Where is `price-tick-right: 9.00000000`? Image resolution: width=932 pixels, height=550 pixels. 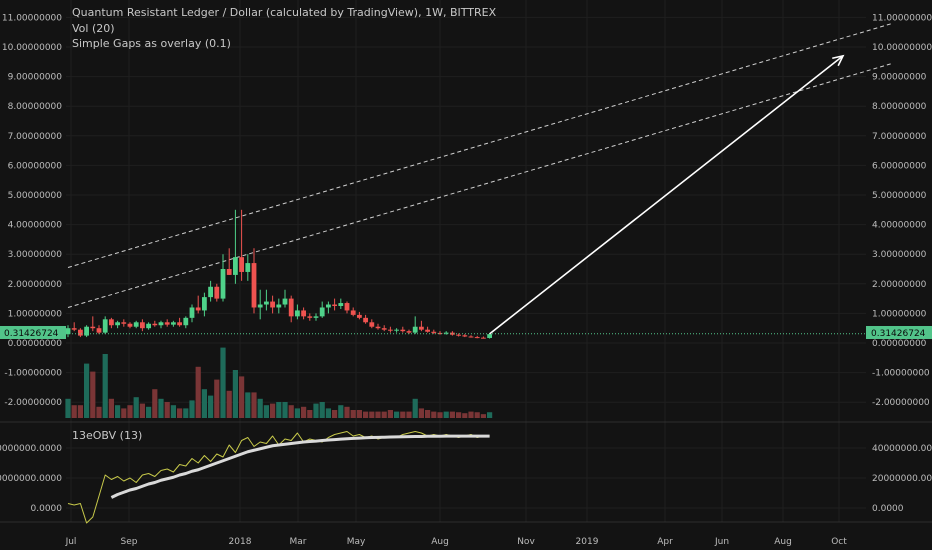
price-tick-right: 9.00000000 is located at coordinates (899, 78).